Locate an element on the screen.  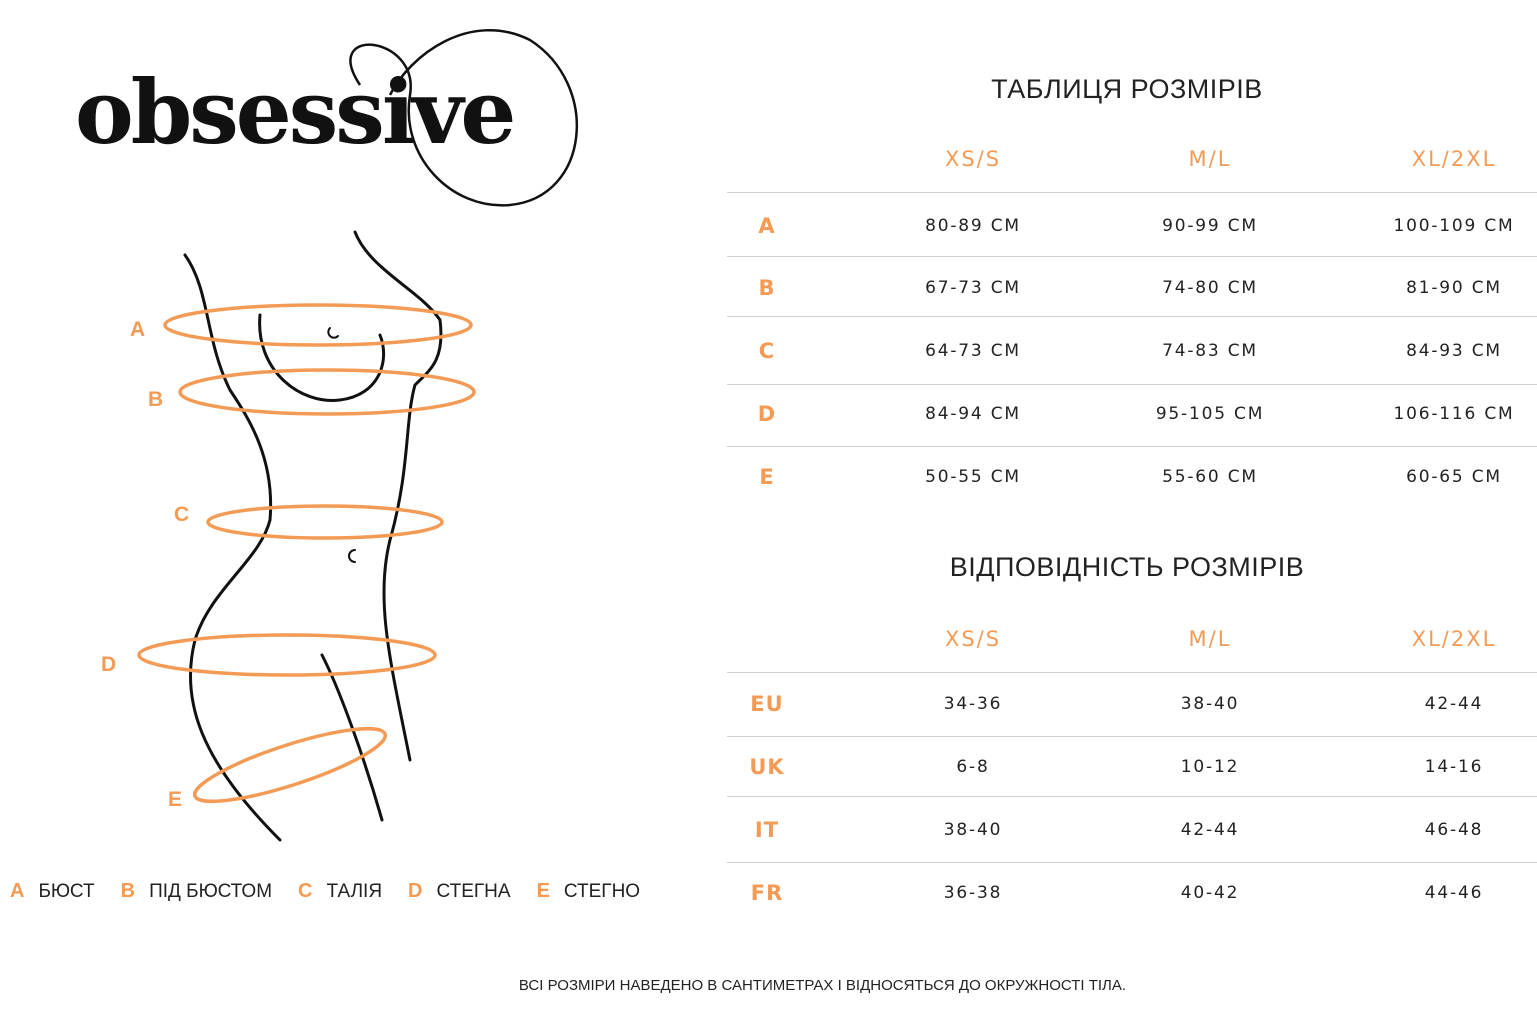
size-table-title: ТАБЛИЦЯ РОЗМІРІВ is located at coordinates (1127, 89).